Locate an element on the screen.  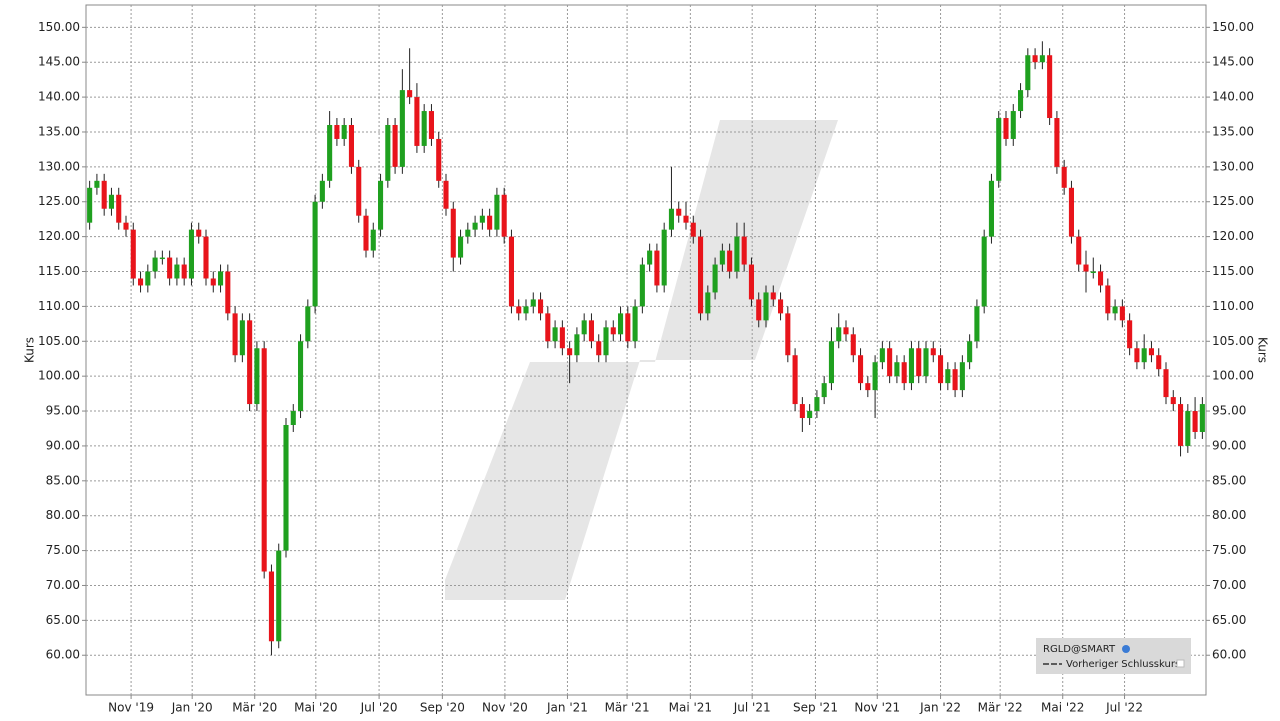
y-tick-label: 110.00 is located at coordinates (59, 306).